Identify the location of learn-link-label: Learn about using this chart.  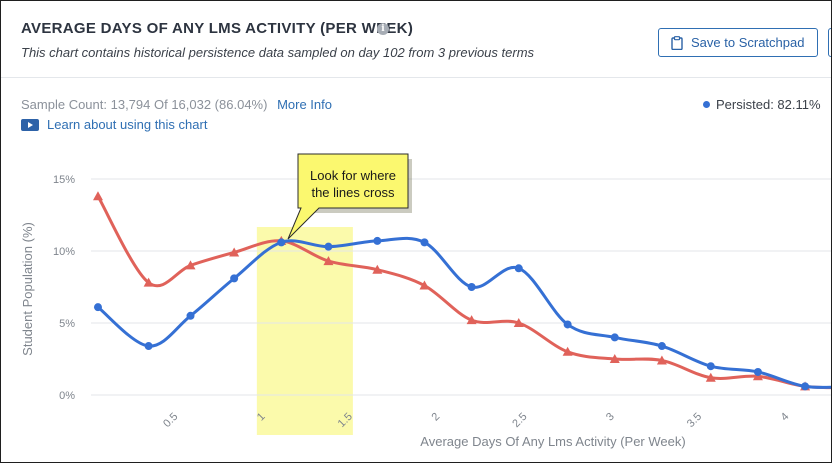
(127, 124).